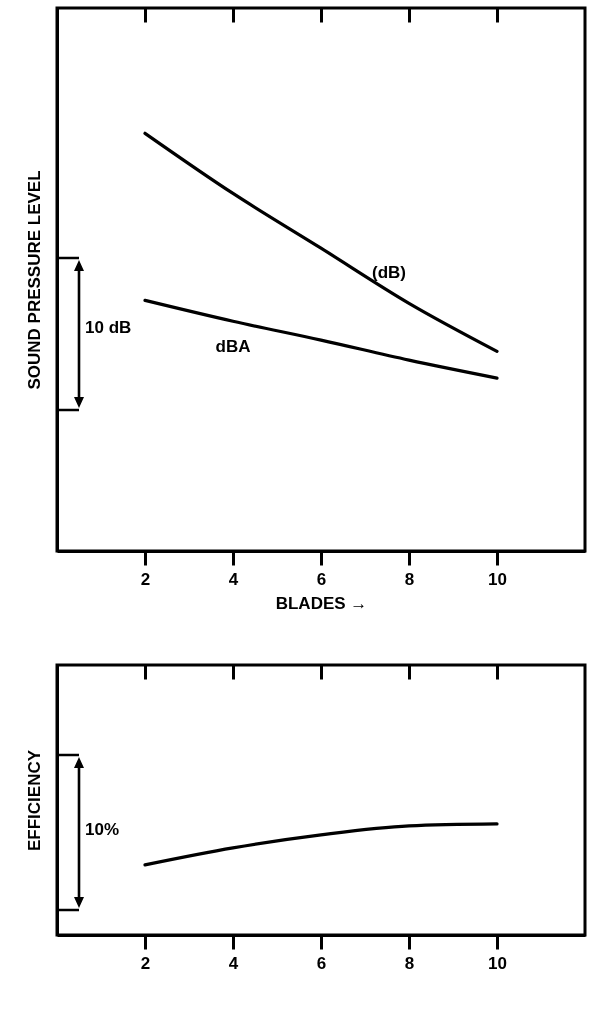  I want to click on annotation: 10 dB, so click(108, 327).